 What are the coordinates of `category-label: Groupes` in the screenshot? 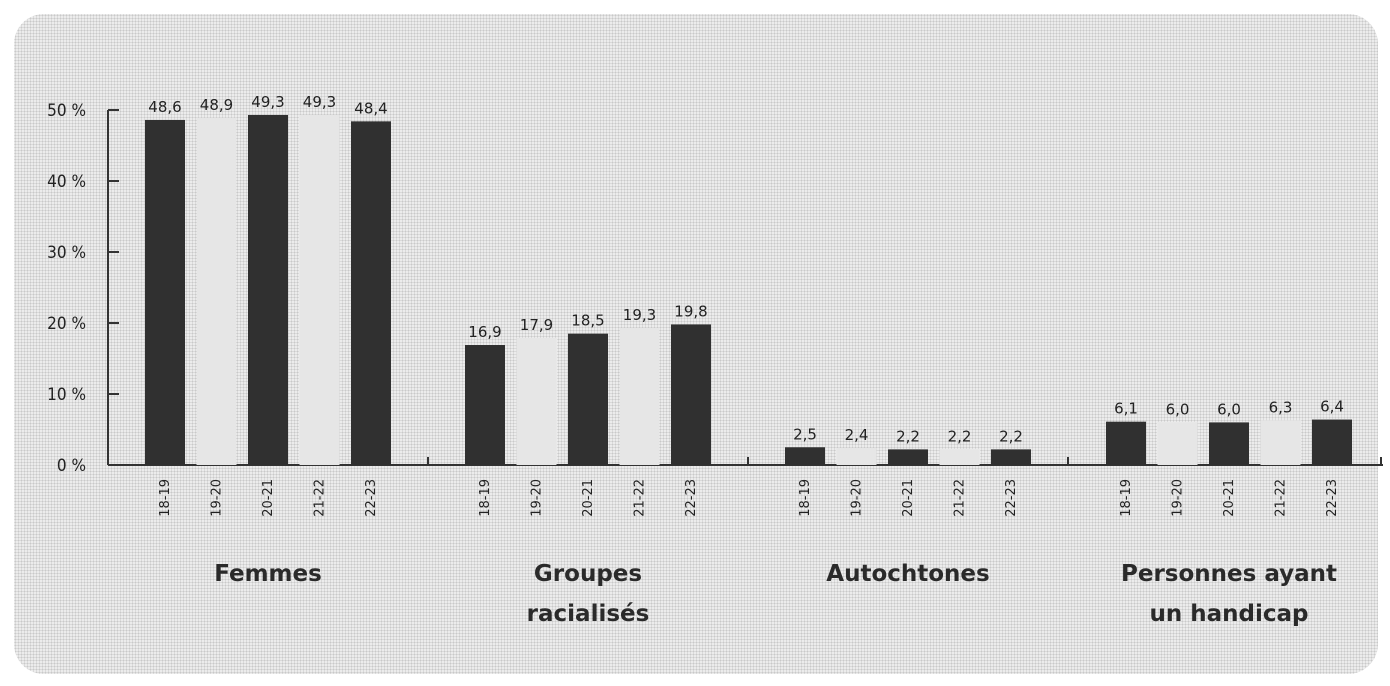 It's located at (588, 574).